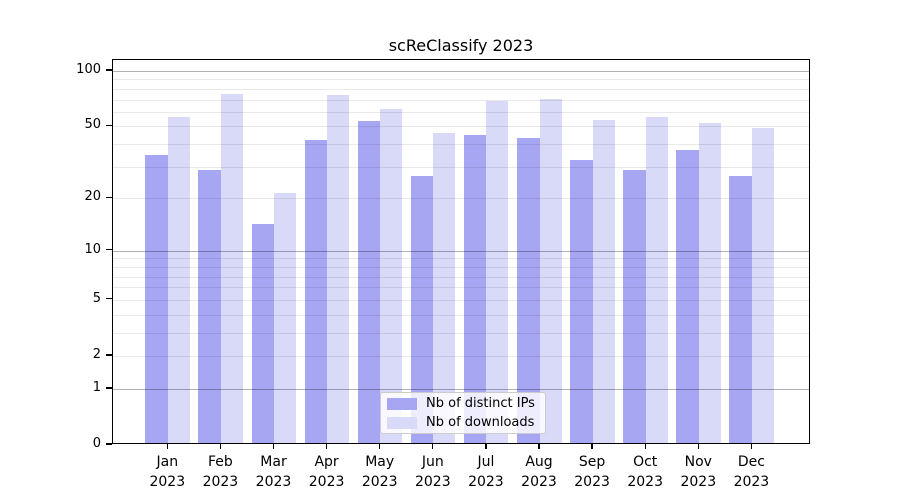 This screenshot has width=900, height=500. I want to click on x-tick-label-jun: Jun 2023, so click(432, 472).